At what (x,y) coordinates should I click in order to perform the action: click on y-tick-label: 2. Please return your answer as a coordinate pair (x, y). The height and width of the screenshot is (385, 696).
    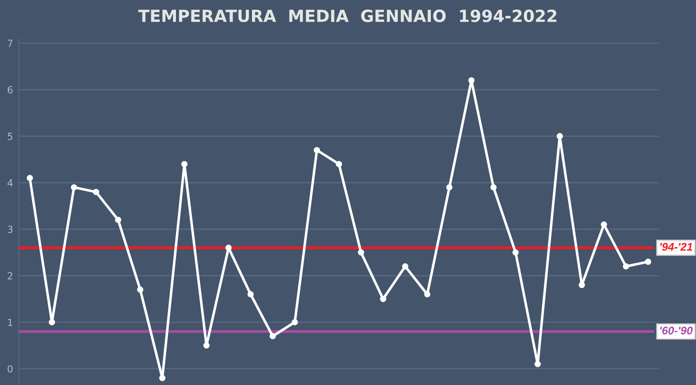
    Looking at the image, I should click on (10, 276).